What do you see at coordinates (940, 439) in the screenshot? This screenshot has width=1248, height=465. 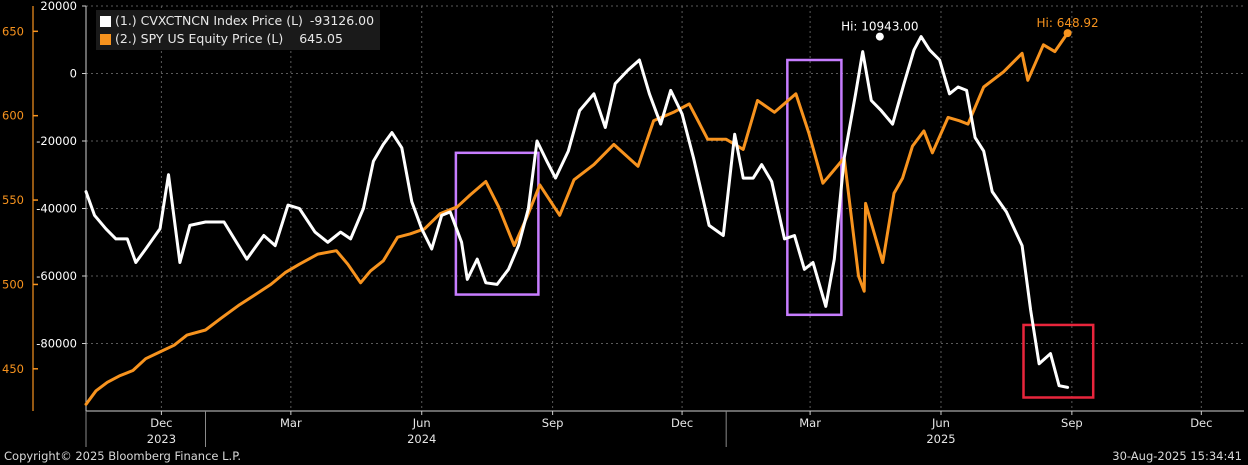 I see `x-year-label: 2025` at bounding box center [940, 439].